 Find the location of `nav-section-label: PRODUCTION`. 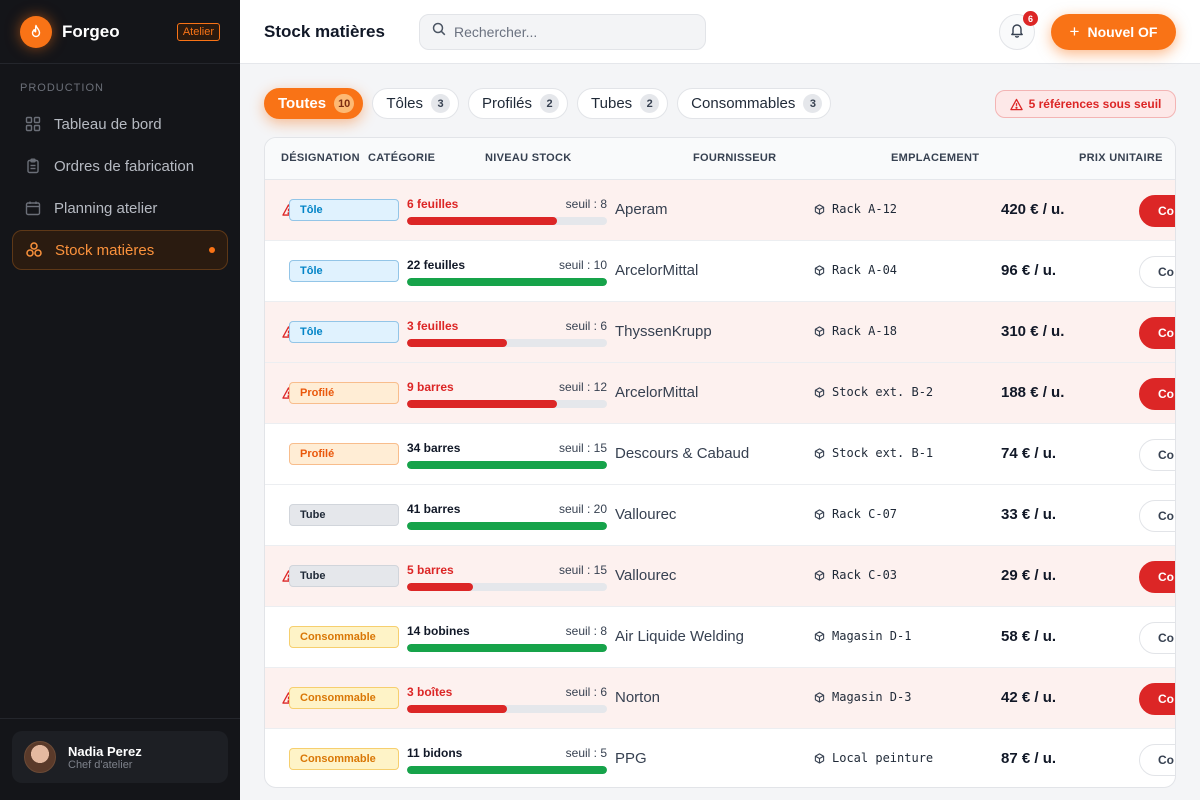

nav-section-label: PRODUCTION is located at coordinates (62, 88).